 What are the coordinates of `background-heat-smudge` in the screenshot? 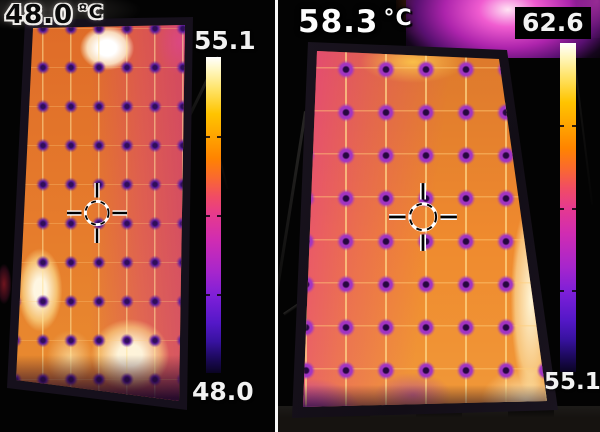 It's located at (7, 284).